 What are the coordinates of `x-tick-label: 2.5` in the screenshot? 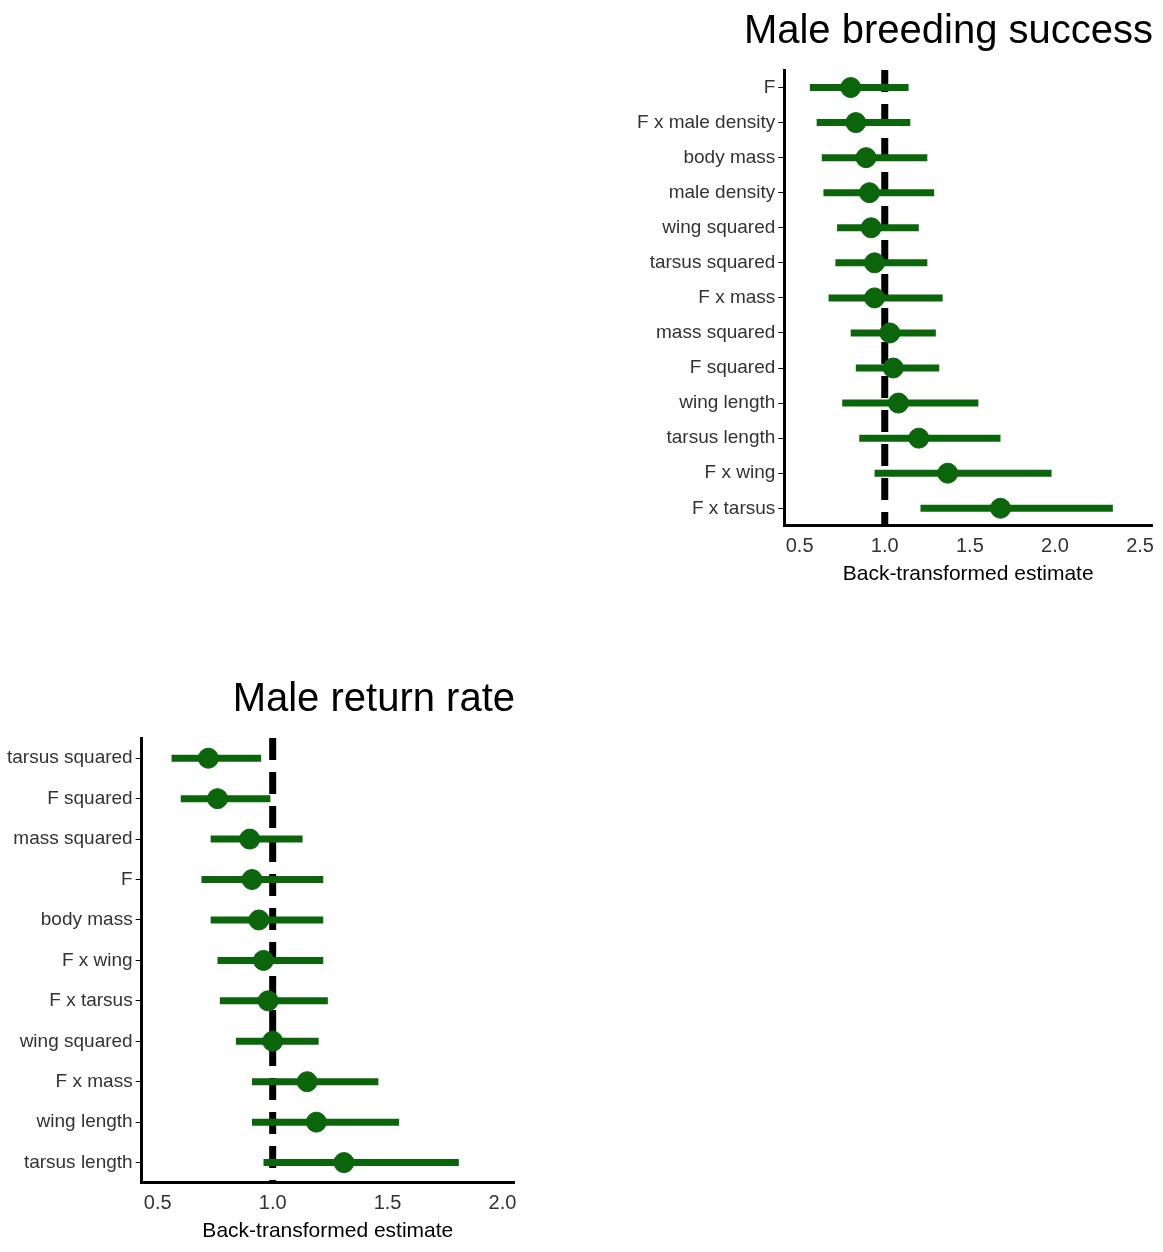 It's located at (1140, 545).